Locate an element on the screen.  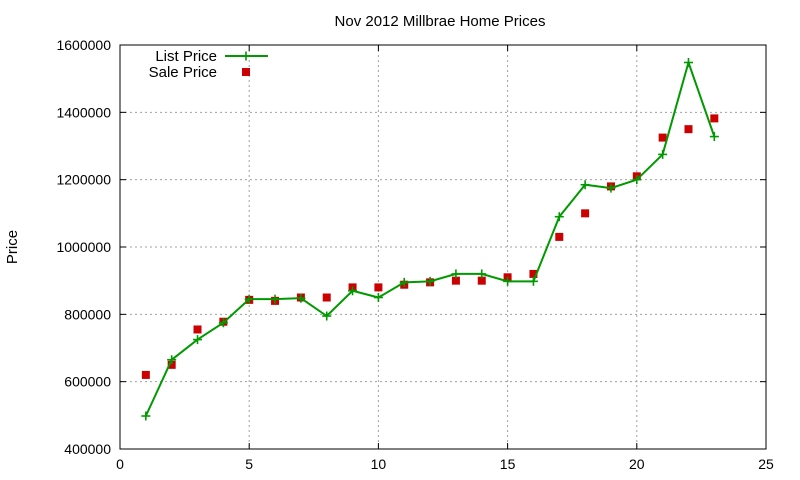
x-tick-label: 15 is located at coordinates (508, 464).